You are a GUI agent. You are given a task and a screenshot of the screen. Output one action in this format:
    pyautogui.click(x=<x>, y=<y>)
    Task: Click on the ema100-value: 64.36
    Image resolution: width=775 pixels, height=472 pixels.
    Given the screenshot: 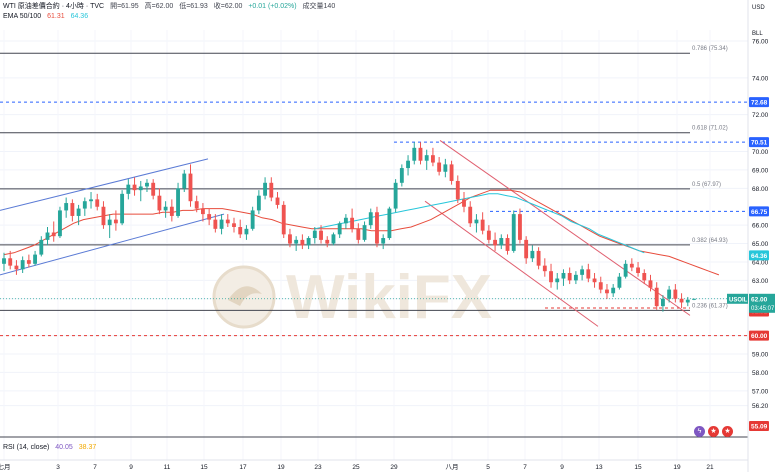 What is the action you would take?
    pyautogui.click(x=79, y=16)
    